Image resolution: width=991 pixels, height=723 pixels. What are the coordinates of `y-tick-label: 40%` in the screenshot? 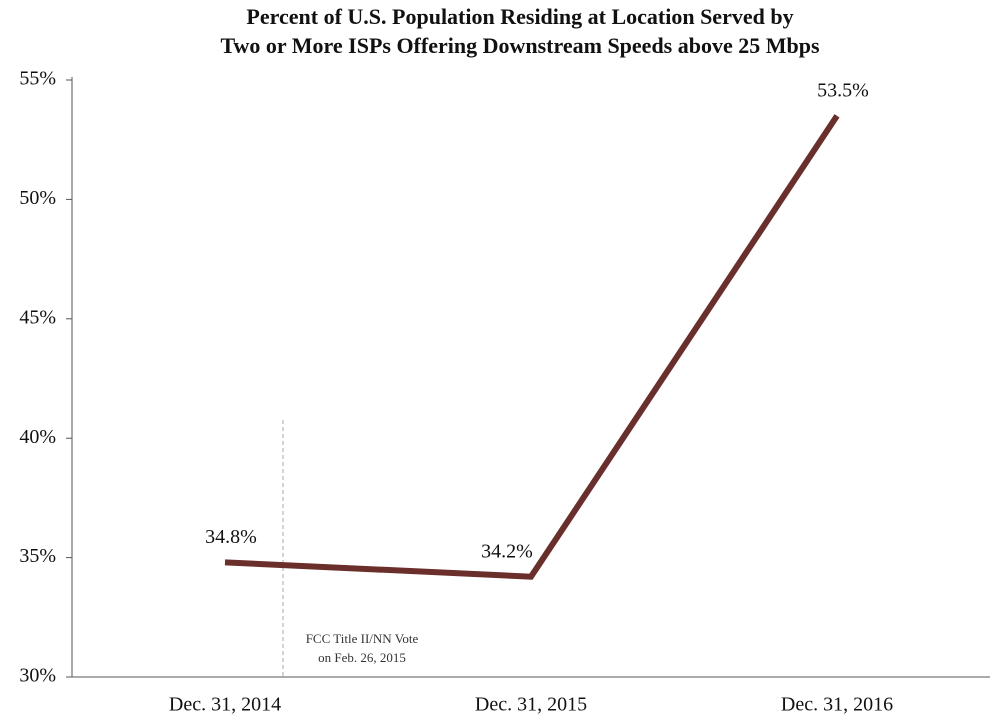 It's located at (37, 437).